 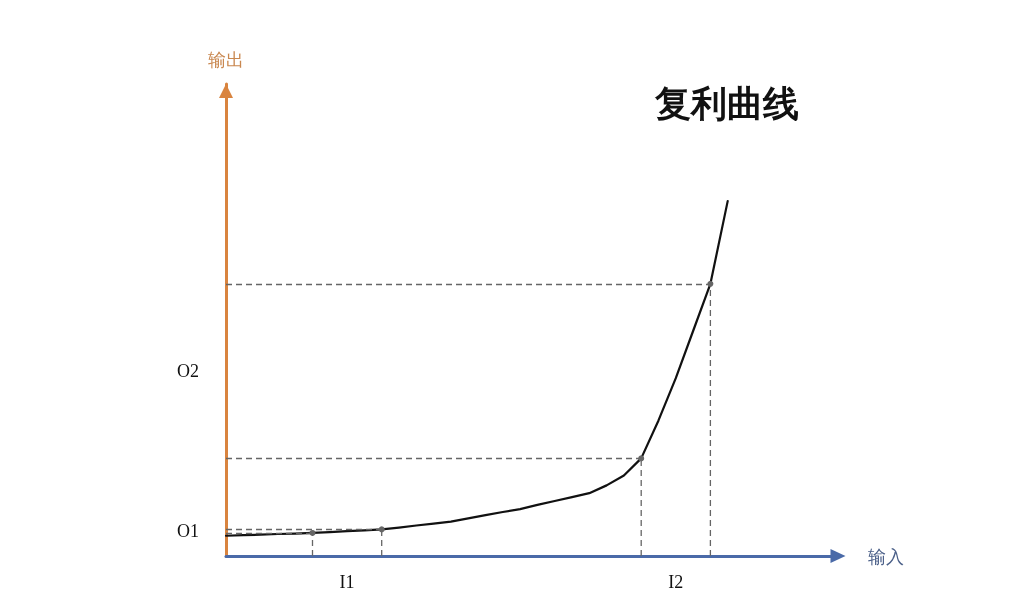 What do you see at coordinates (226, 59) in the screenshot?
I see `text: 输出` at bounding box center [226, 59].